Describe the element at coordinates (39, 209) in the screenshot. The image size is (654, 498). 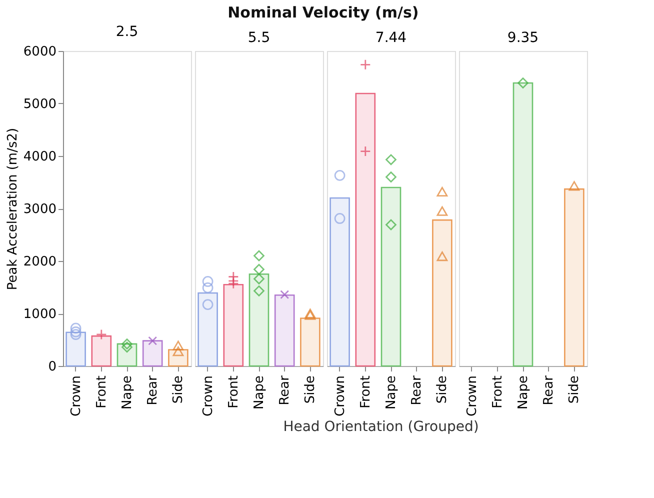
I see `y-tick-label: 3000` at that location.